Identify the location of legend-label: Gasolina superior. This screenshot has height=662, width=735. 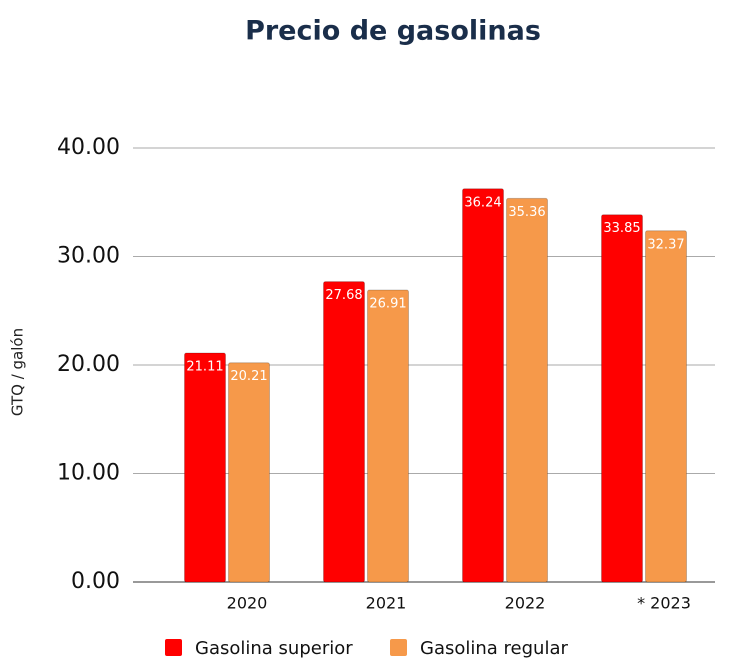
(274, 648).